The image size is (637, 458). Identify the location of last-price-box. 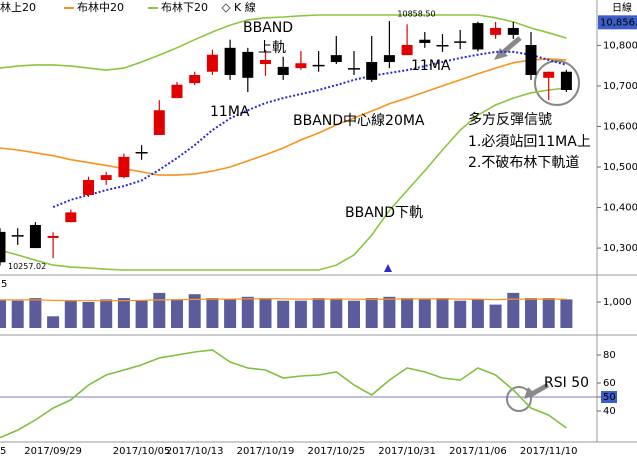
(617, 22).